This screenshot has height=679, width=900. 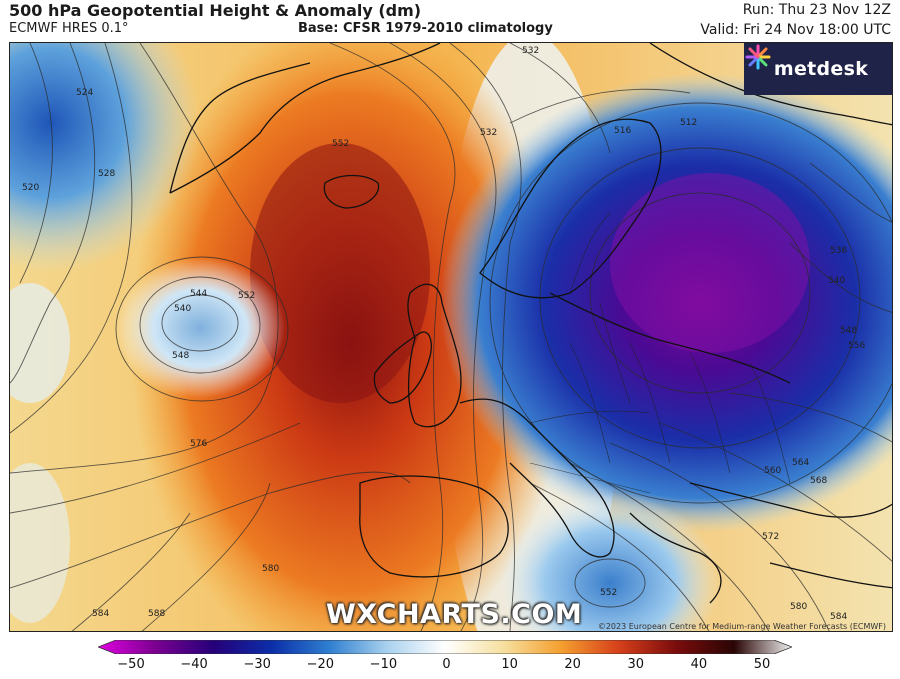 I want to click on contour-label: 512, so click(x=688, y=123).